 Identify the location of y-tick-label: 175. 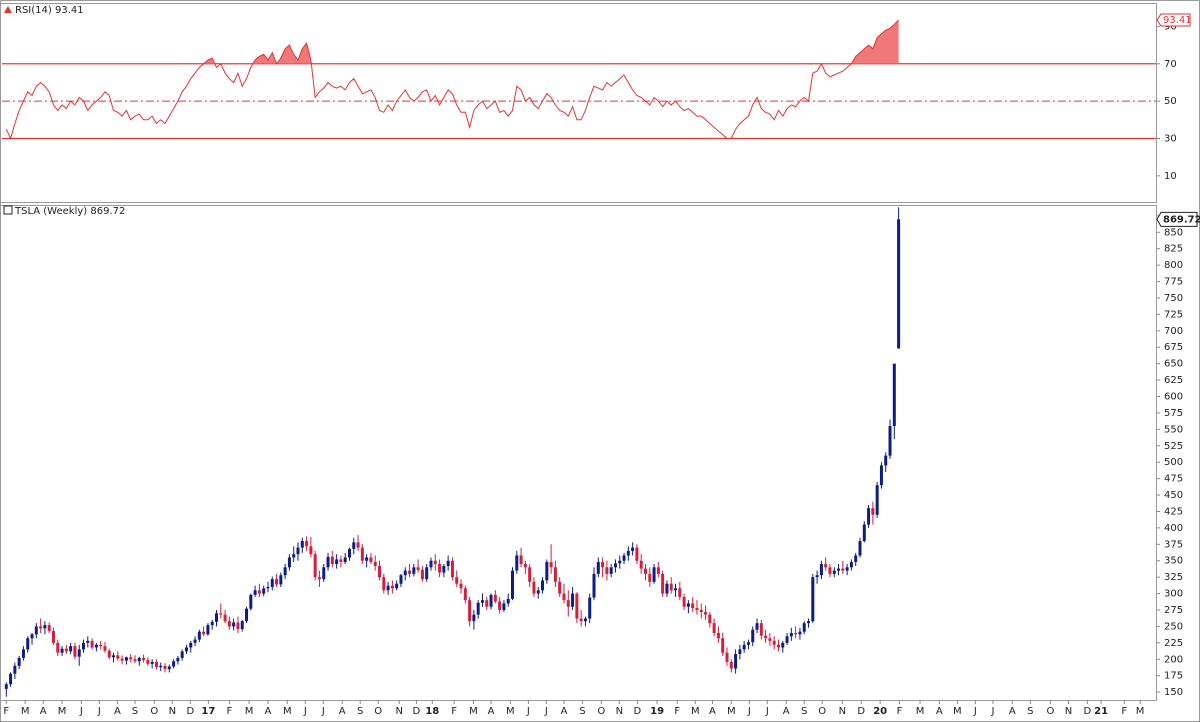
(1173, 676).